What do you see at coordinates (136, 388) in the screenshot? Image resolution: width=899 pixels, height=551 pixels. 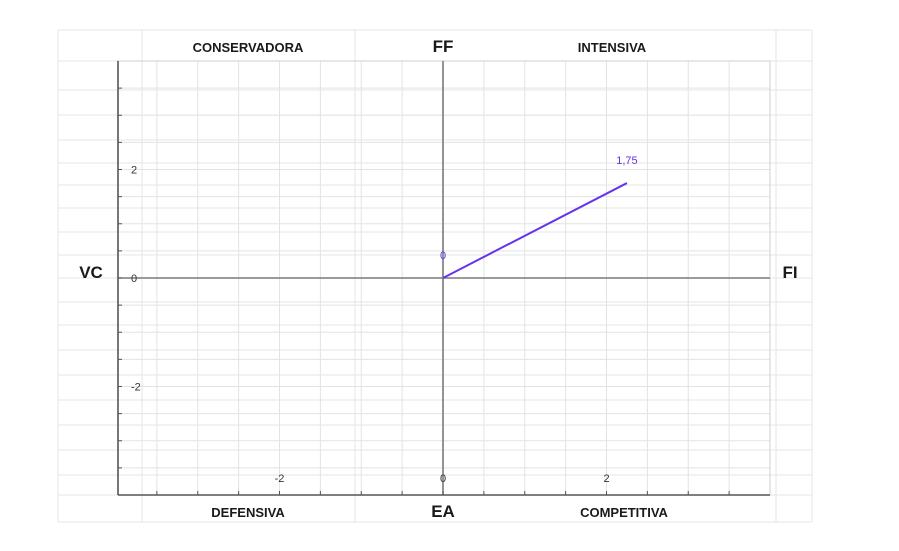 I see `y-tick-label: -2` at bounding box center [136, 388].